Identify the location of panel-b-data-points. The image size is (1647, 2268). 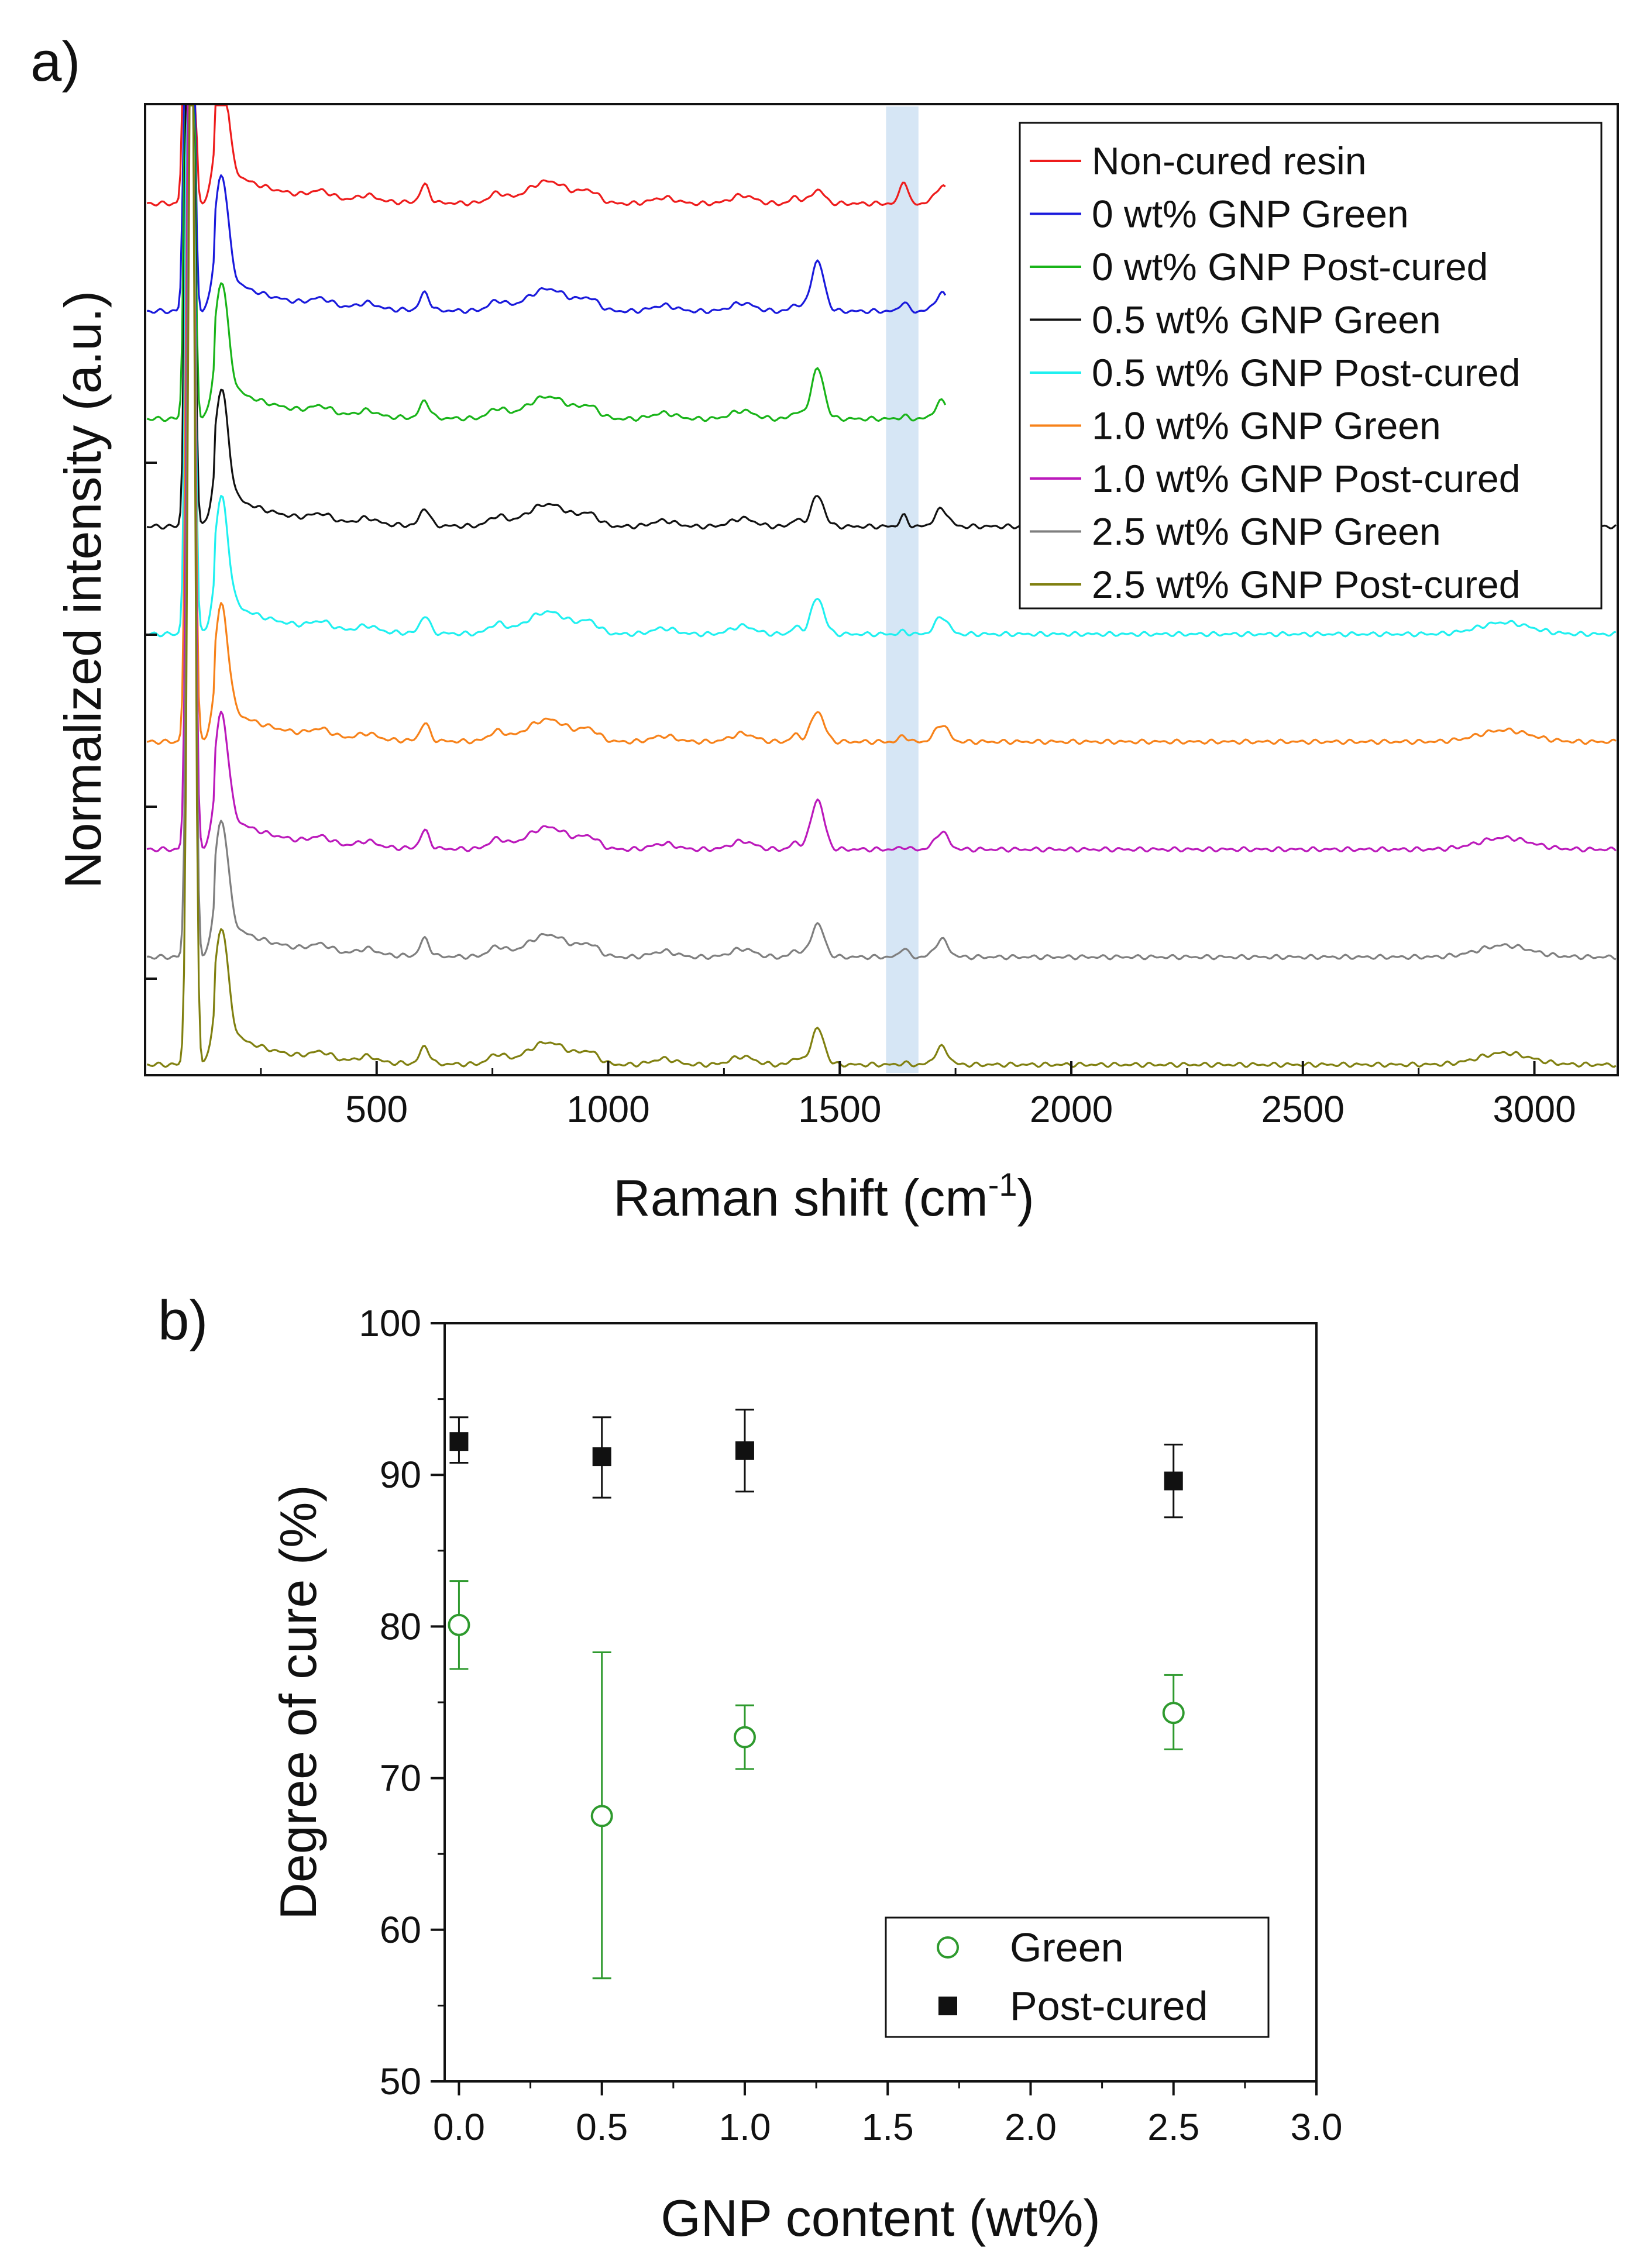
(816, 1695).